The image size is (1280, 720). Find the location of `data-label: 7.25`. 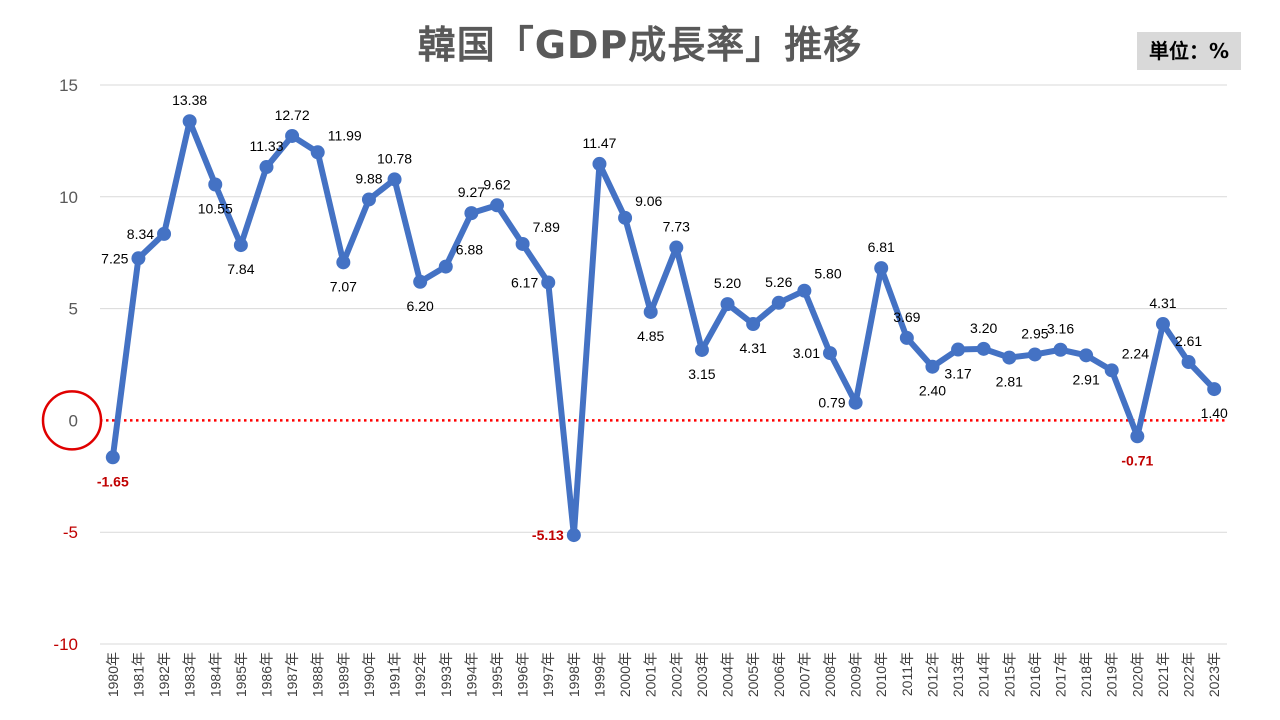

data-label: 7.25 is located at coordinates (114, 258).